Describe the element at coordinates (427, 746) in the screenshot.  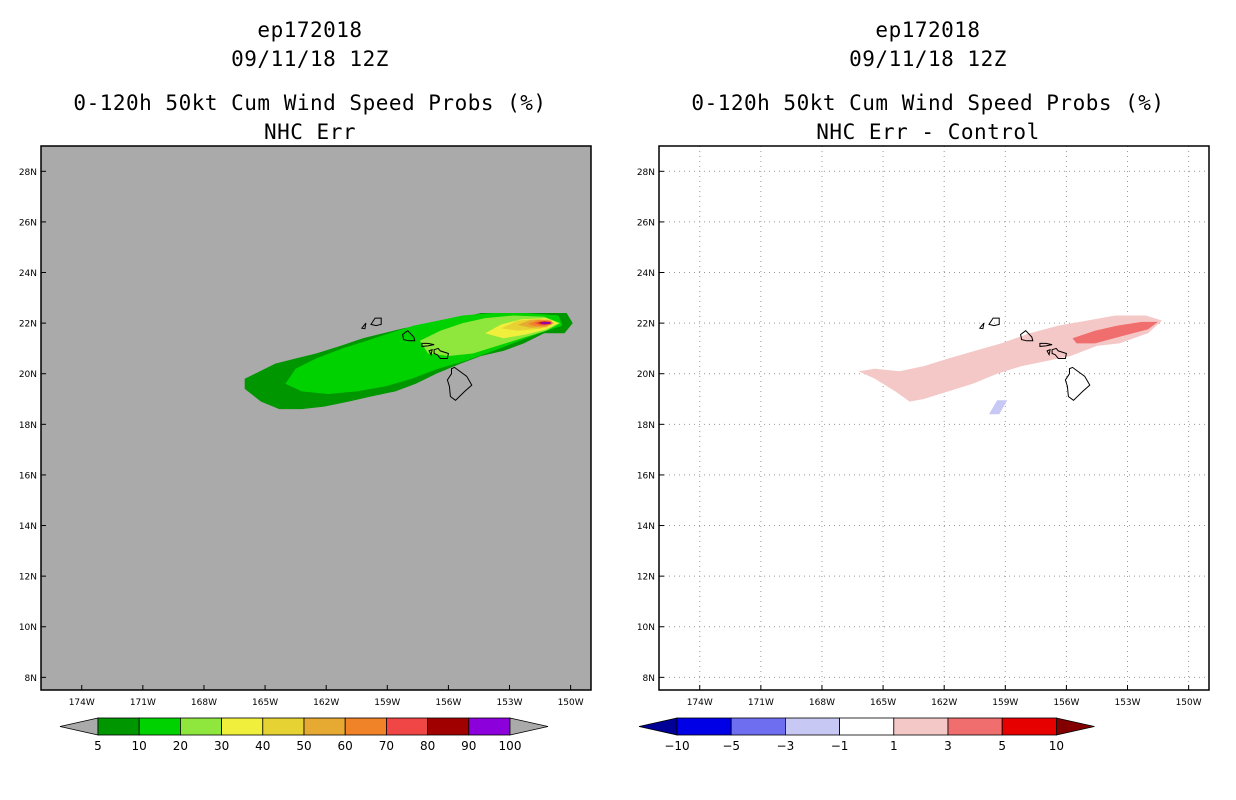
I see `left-colorbar-label: 80` at that location.